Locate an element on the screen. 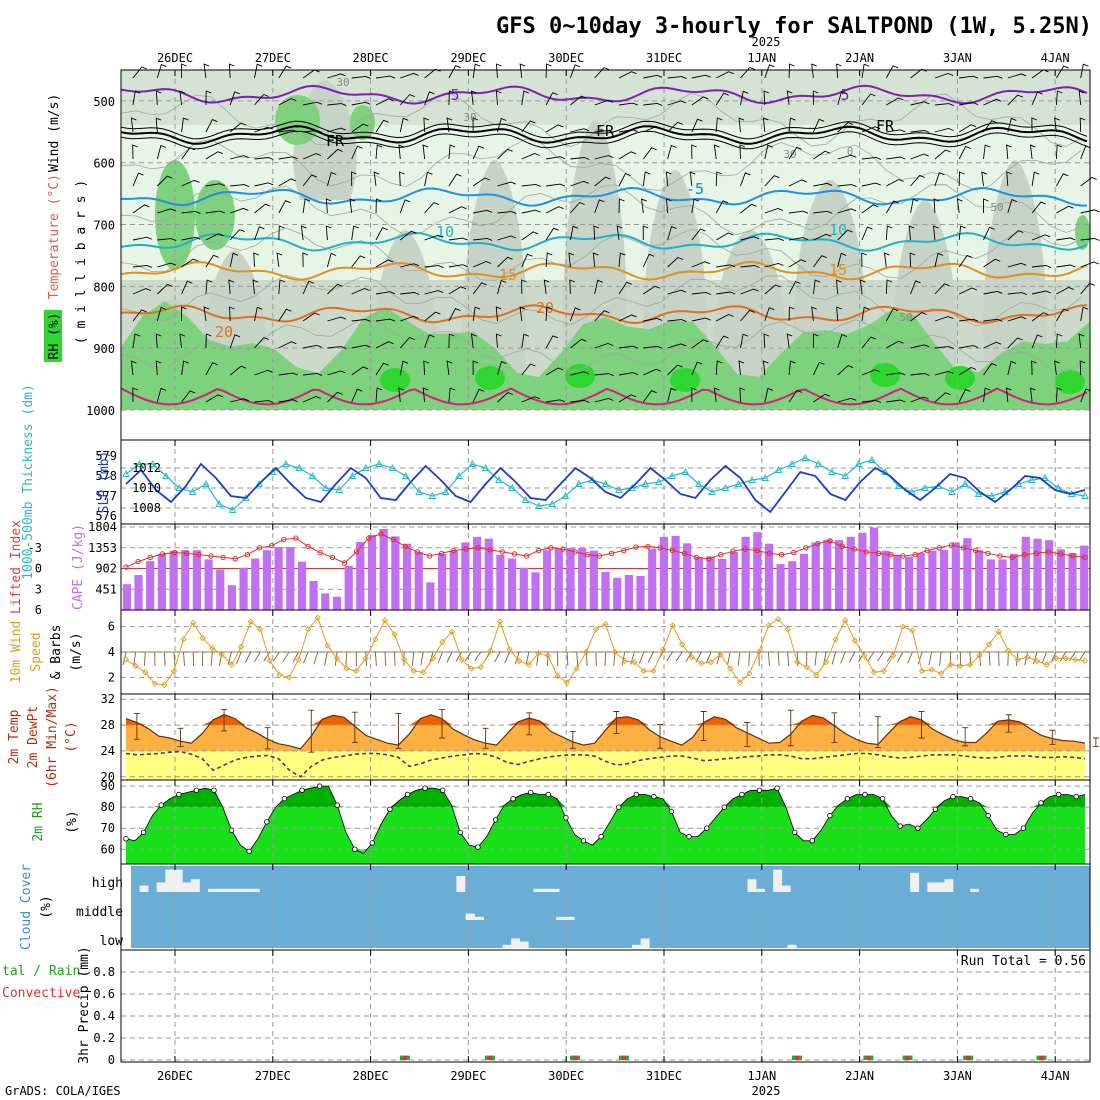 This screenshot has width=1100, height=1100. dewpoint-area is located at coordinates (605, 765).